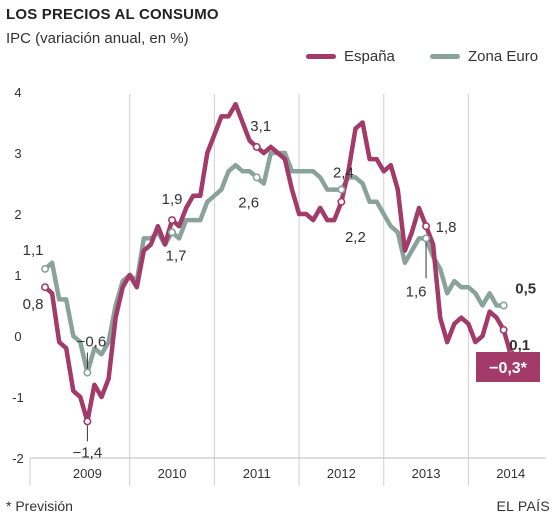  What do you see at coordinates (248, 202) in the screenshot?
I see `data-label: 2,6` at bounding box center [248, 202].